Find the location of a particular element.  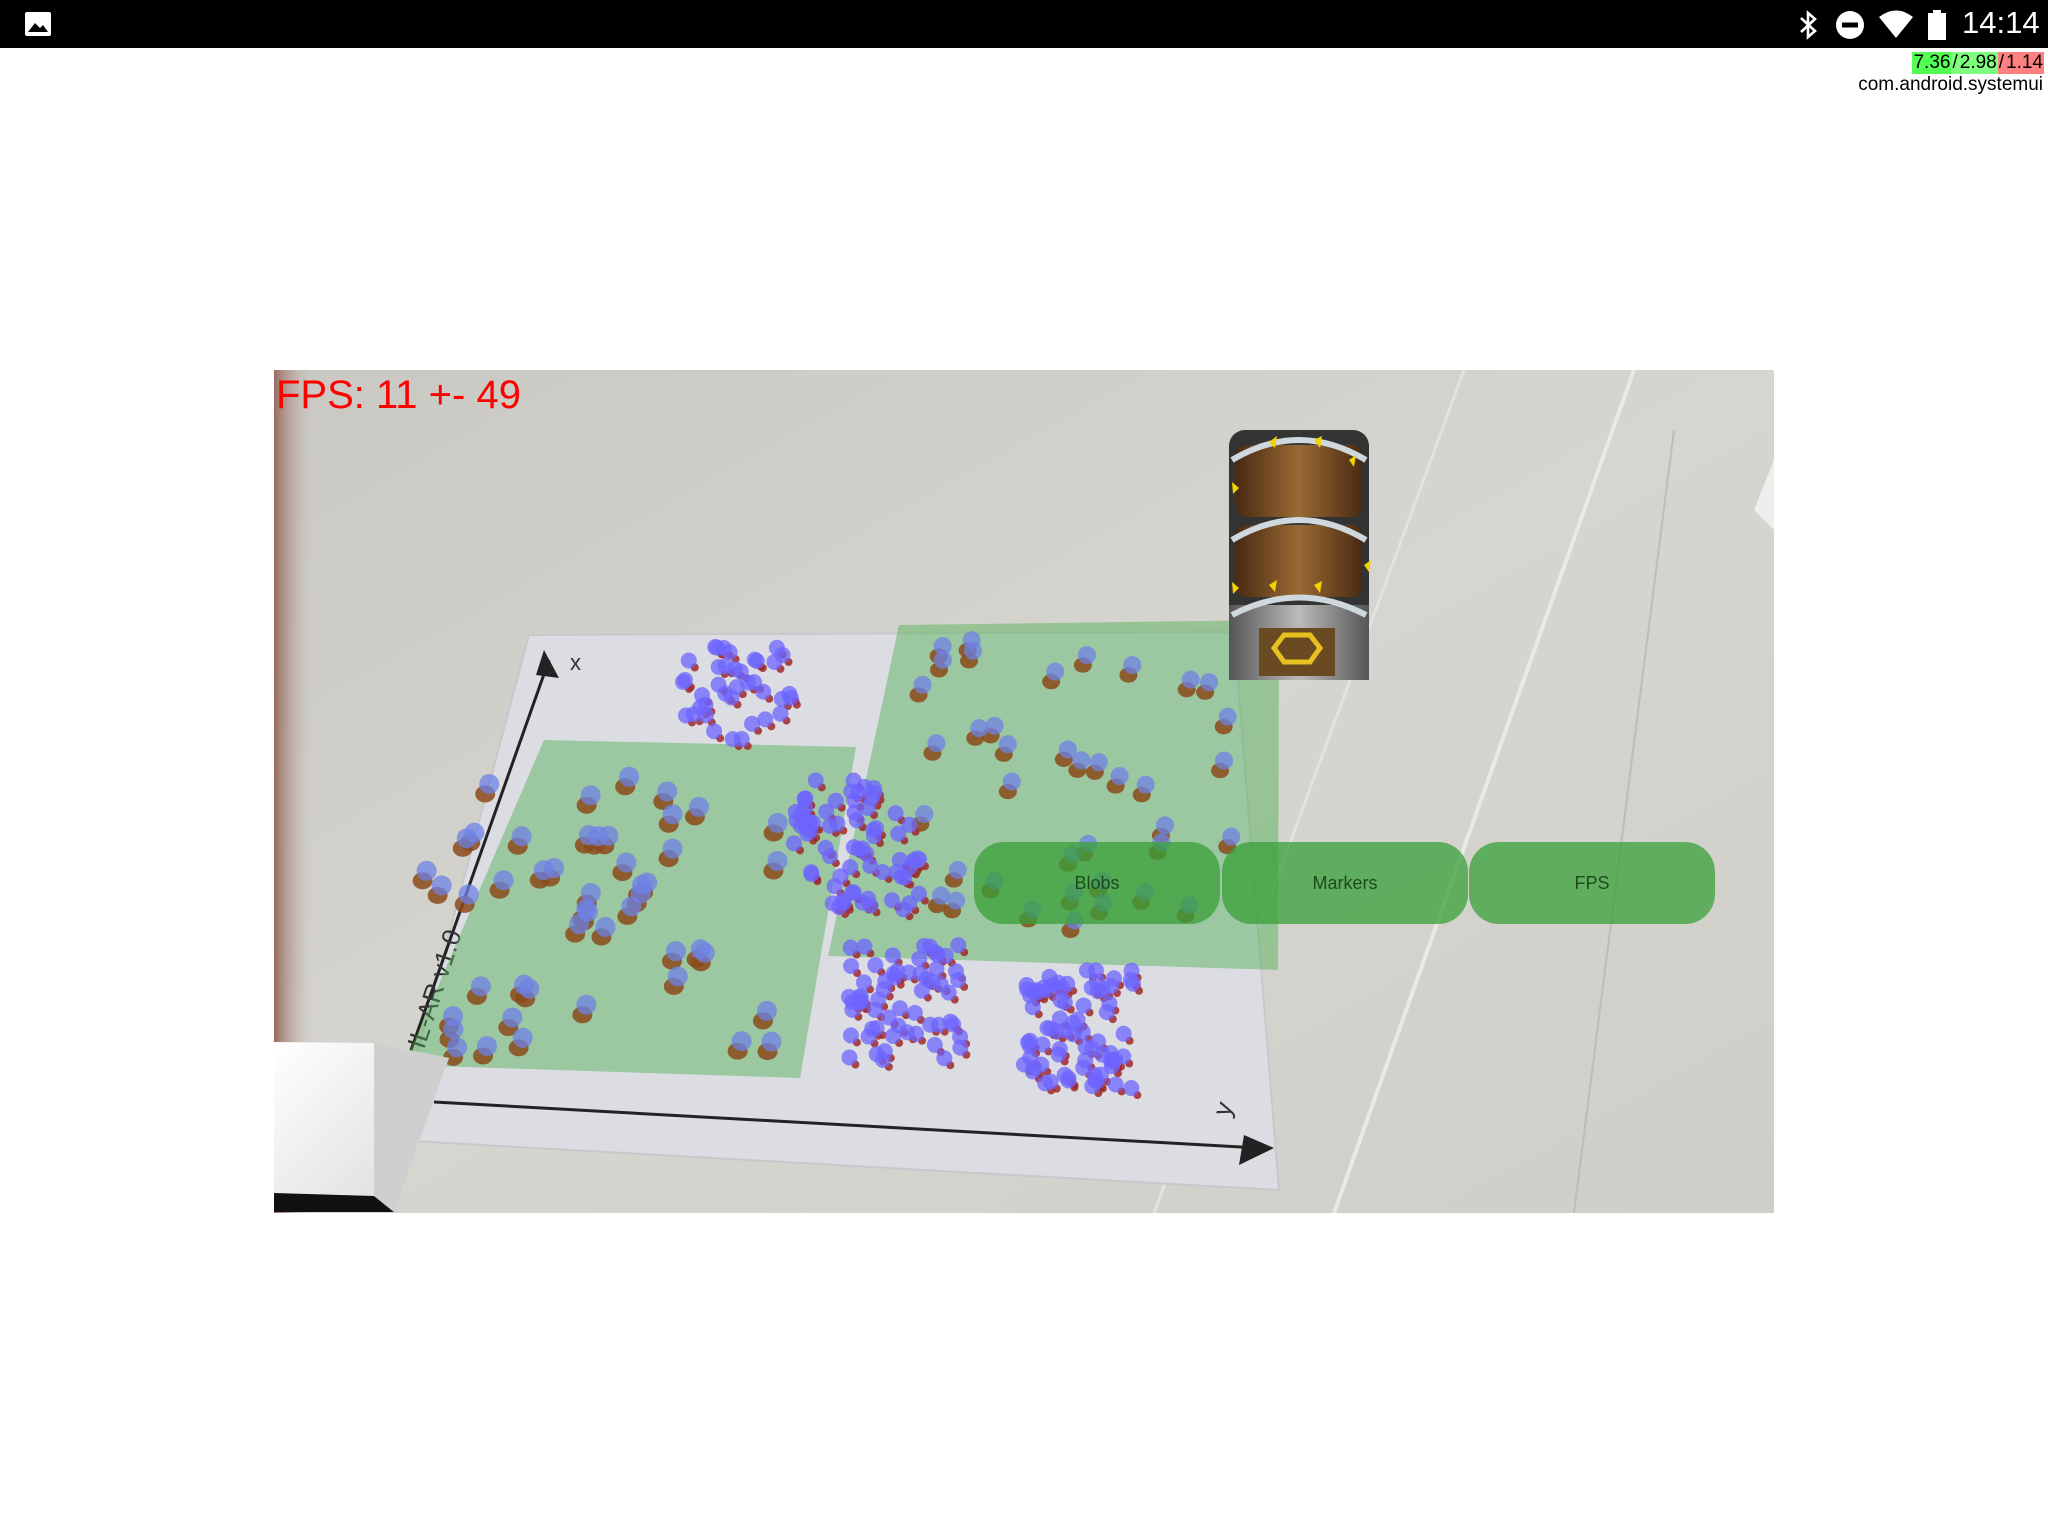

blobs-button: Blobs is located at coordinates (1097, 883).